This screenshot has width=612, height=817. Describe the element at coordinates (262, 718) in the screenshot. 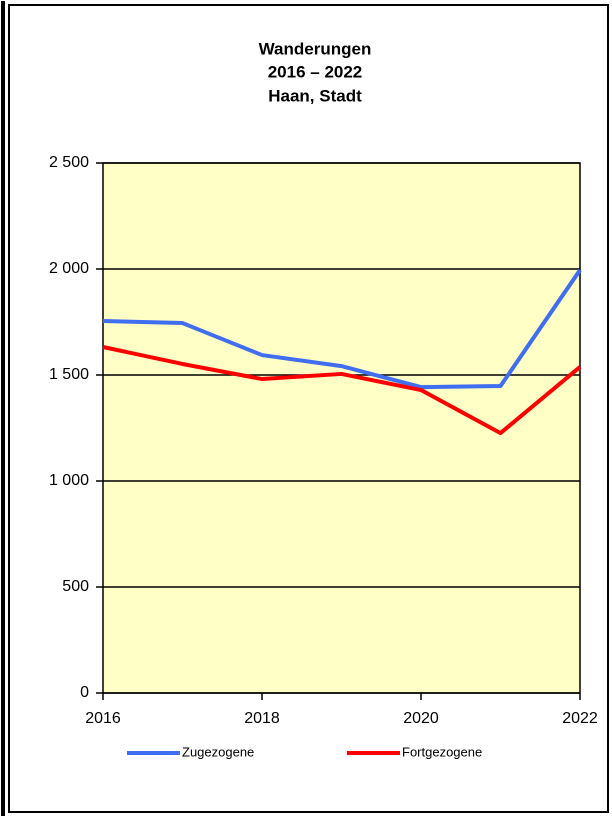

I see `x-tick-label: 2018` at that location.